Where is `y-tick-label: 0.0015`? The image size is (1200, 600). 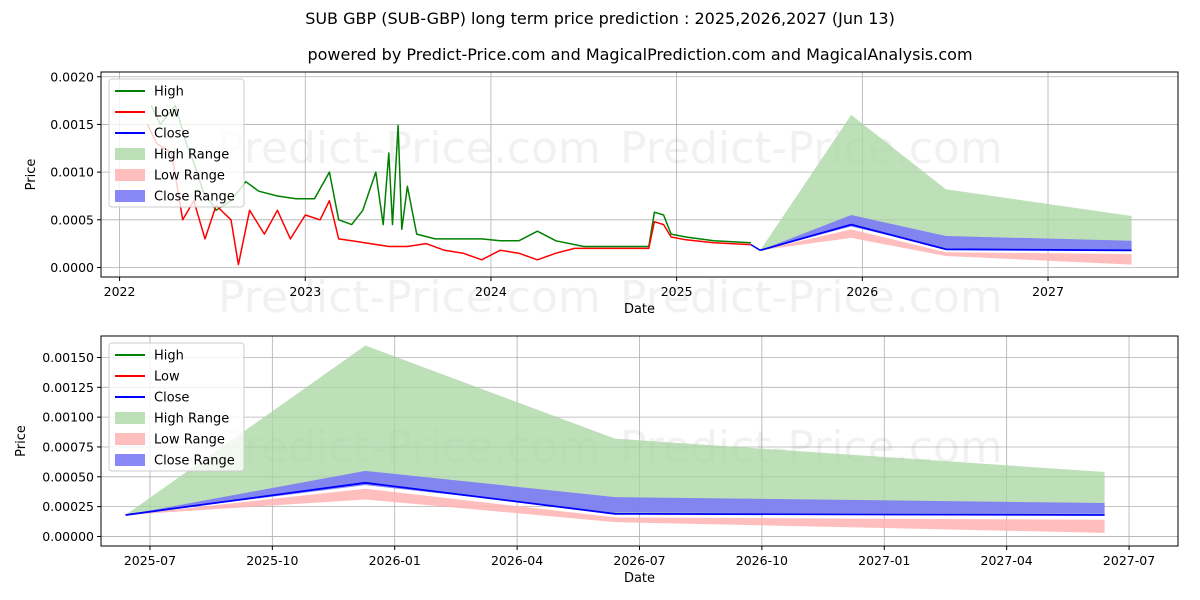 y-tick-label: 0.0015 is located at coordinates (72, 124).